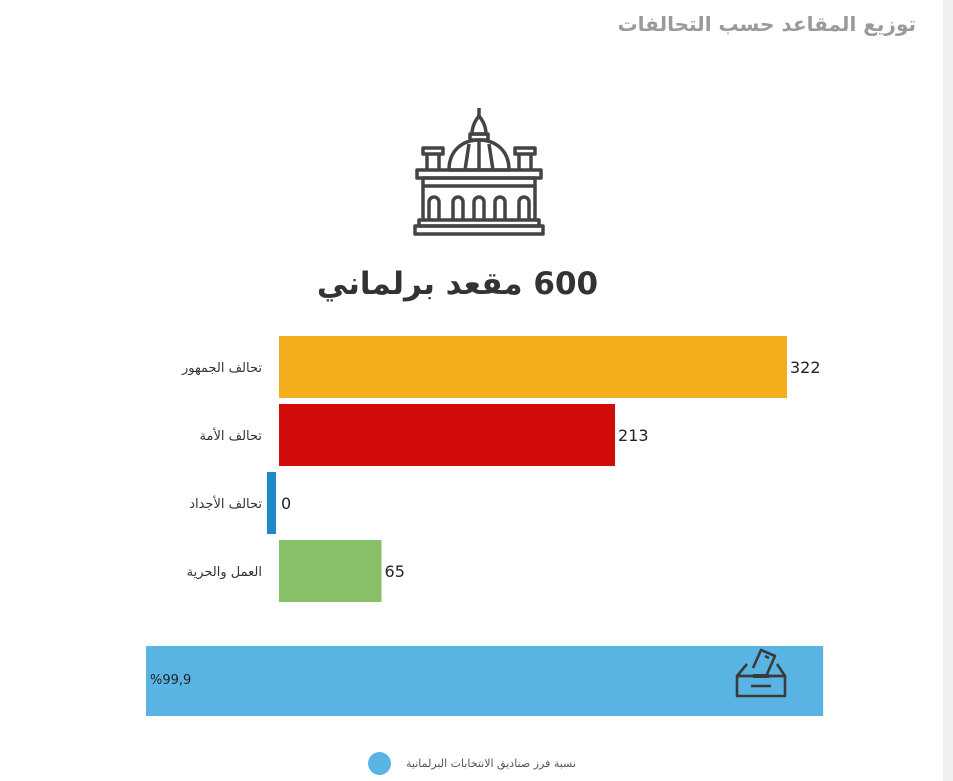  I want to click on parliament-building-icon, so click(479, 172).